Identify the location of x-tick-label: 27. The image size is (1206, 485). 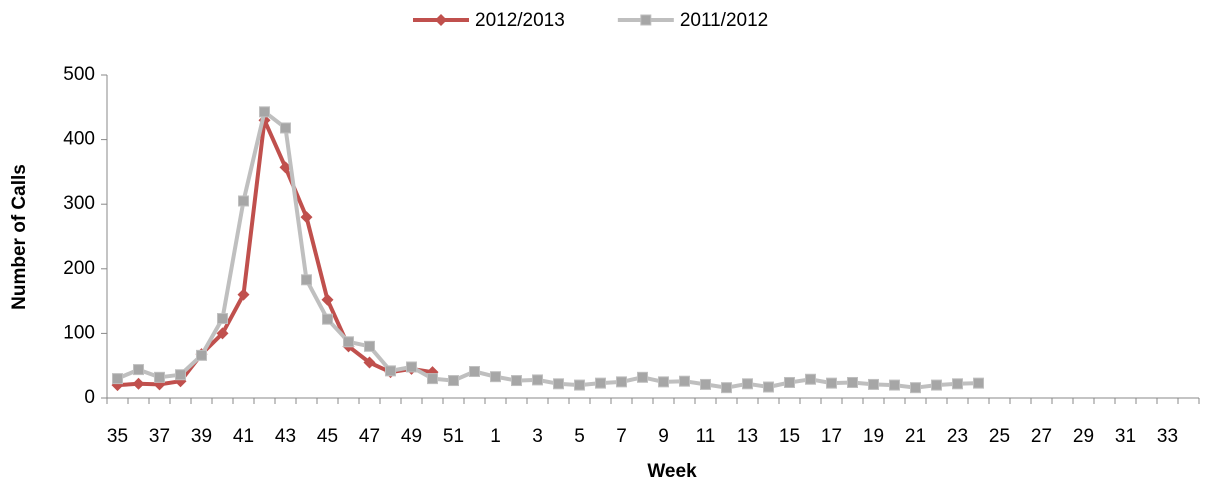
(1041, 436).